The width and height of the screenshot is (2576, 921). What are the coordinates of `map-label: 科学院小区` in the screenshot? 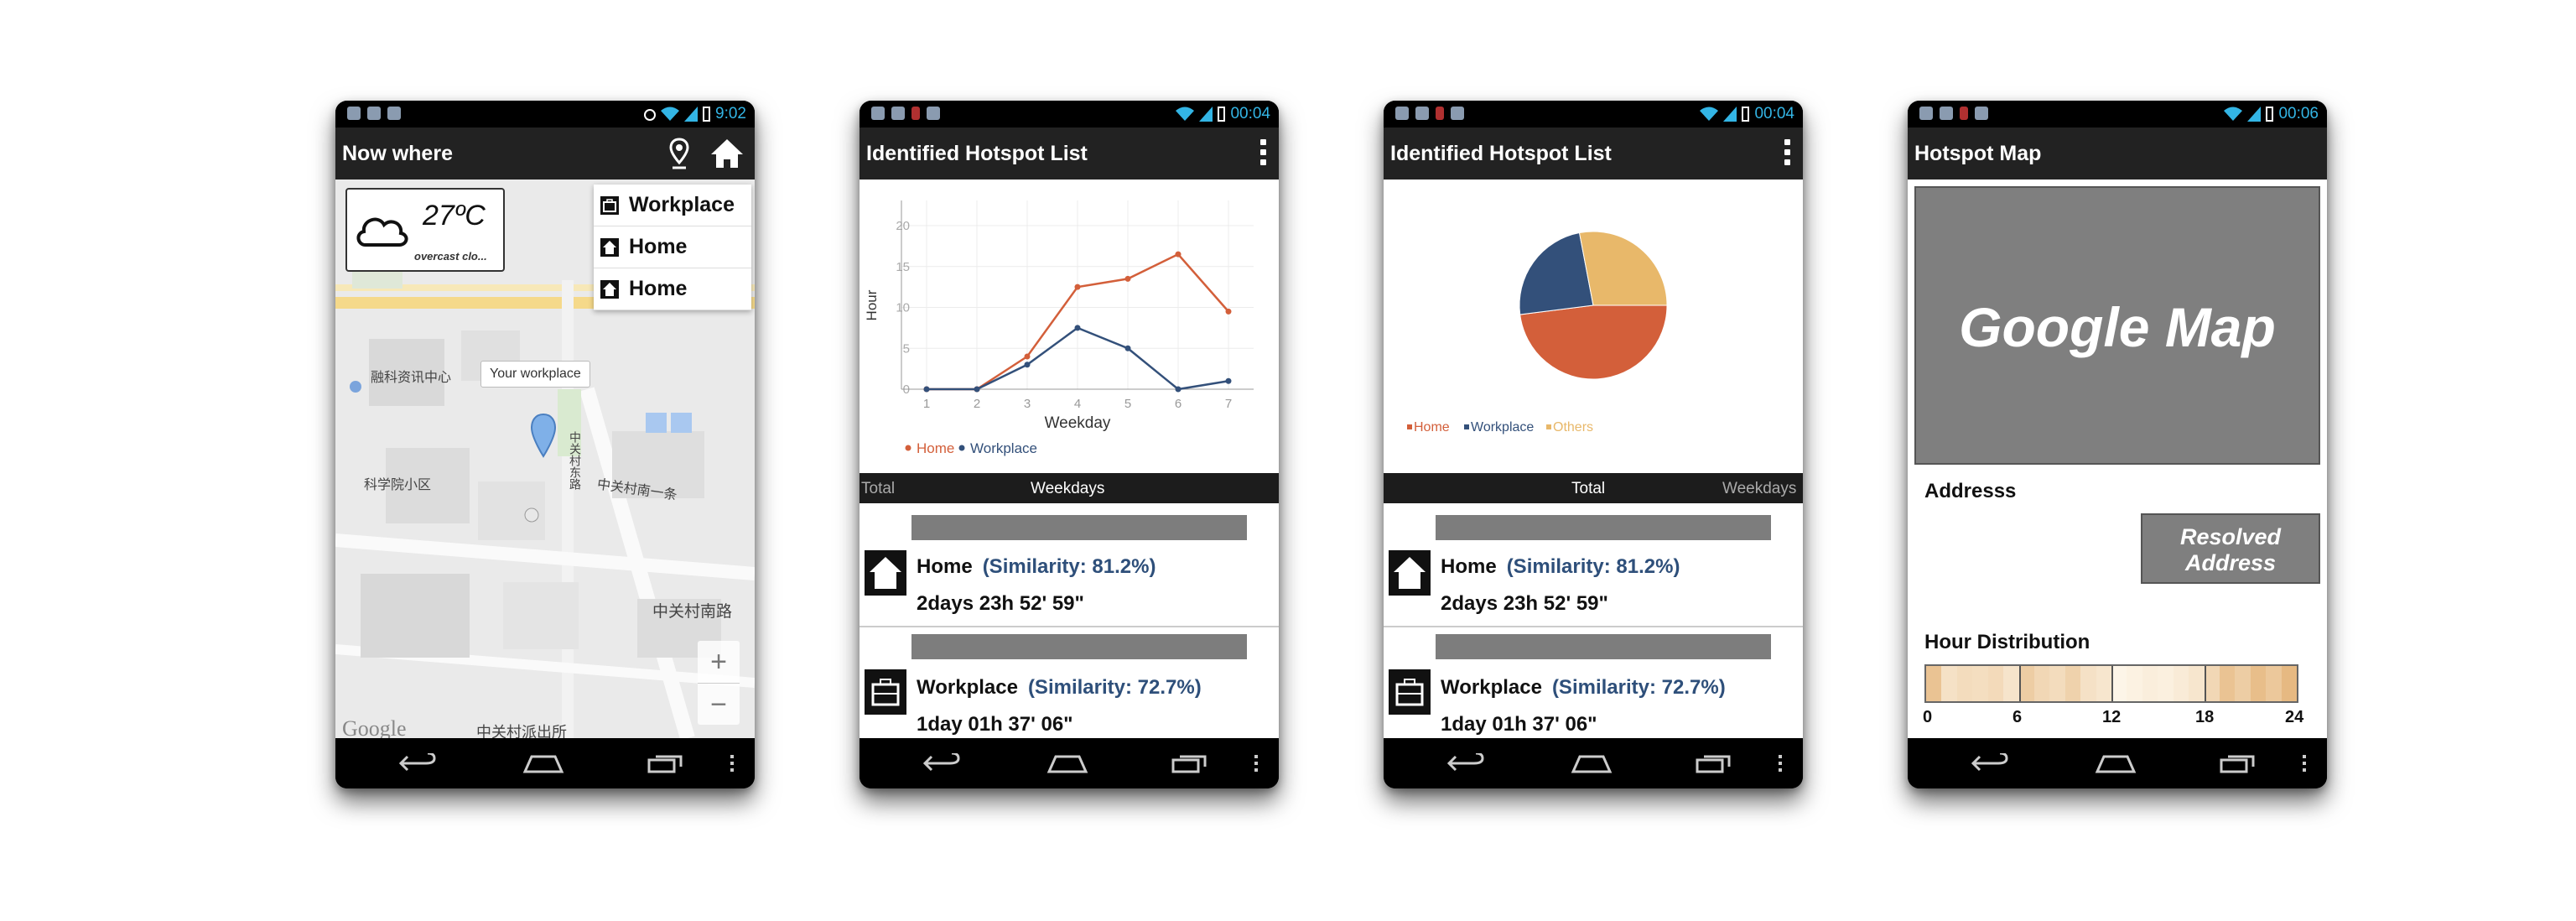 It's located at (398, 485).